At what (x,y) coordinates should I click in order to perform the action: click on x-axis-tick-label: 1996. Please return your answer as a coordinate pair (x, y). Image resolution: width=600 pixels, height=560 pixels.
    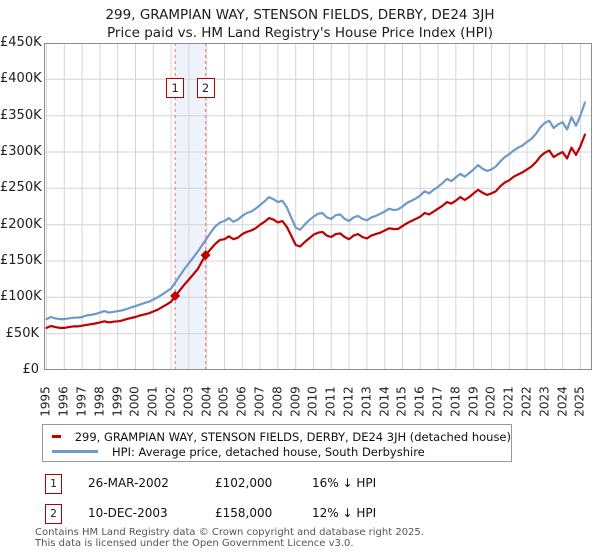
    Looking at the image, I should click on (63, 401).